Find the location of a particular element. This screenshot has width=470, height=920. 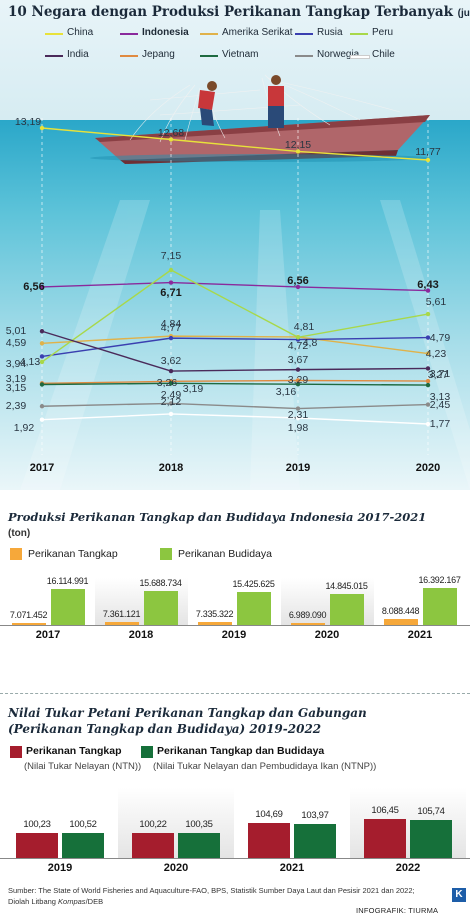

value-label-rusia-2019: 4,72 is located at coordinates (298, 345).